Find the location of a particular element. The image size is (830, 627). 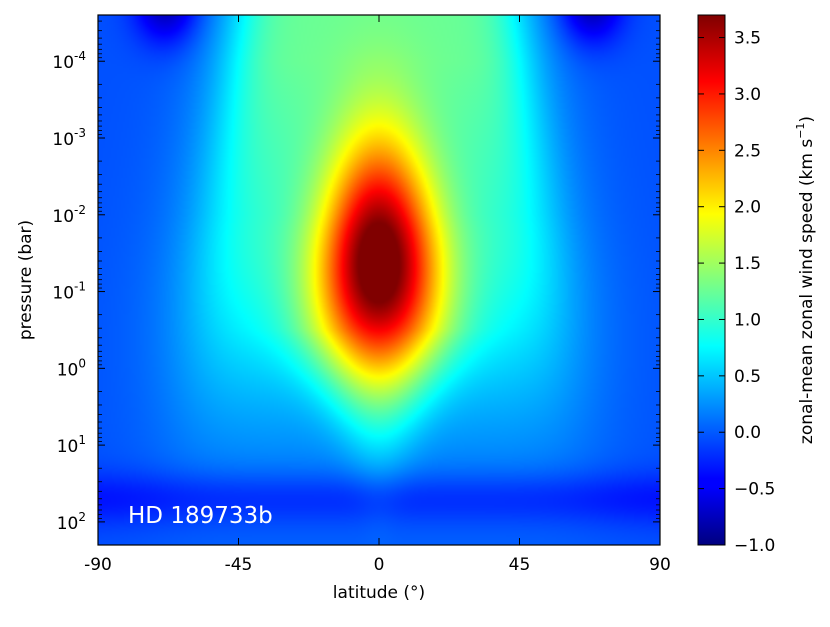

colorbar-tick-label: 0.5 is located at coordinates (747, 377).